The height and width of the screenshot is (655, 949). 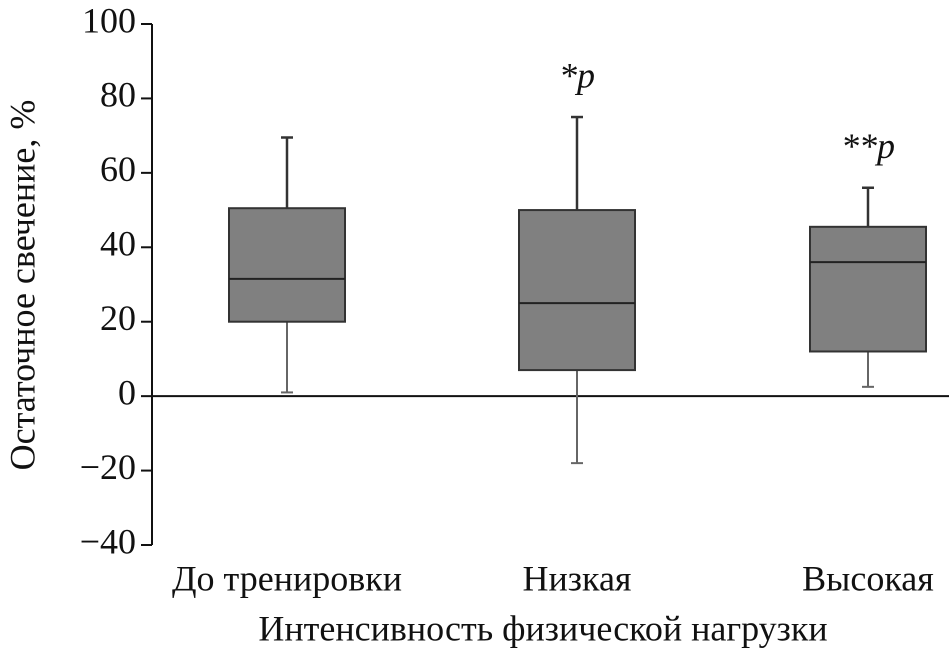 What do you see at coordinates (118, 169) in the screenshot?
I see `y-tick-label: 60` at bounding box center [118, 169].